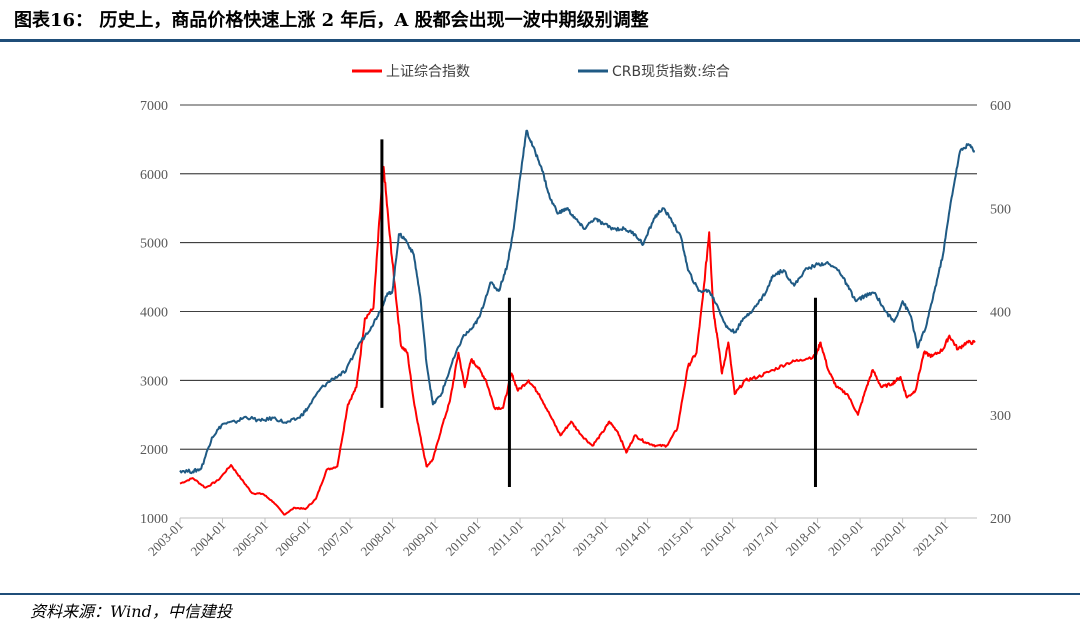  Describe the element at coordinates (845, 538) in the screenshot. I see `x-tick-label: 2019-01` at that location.